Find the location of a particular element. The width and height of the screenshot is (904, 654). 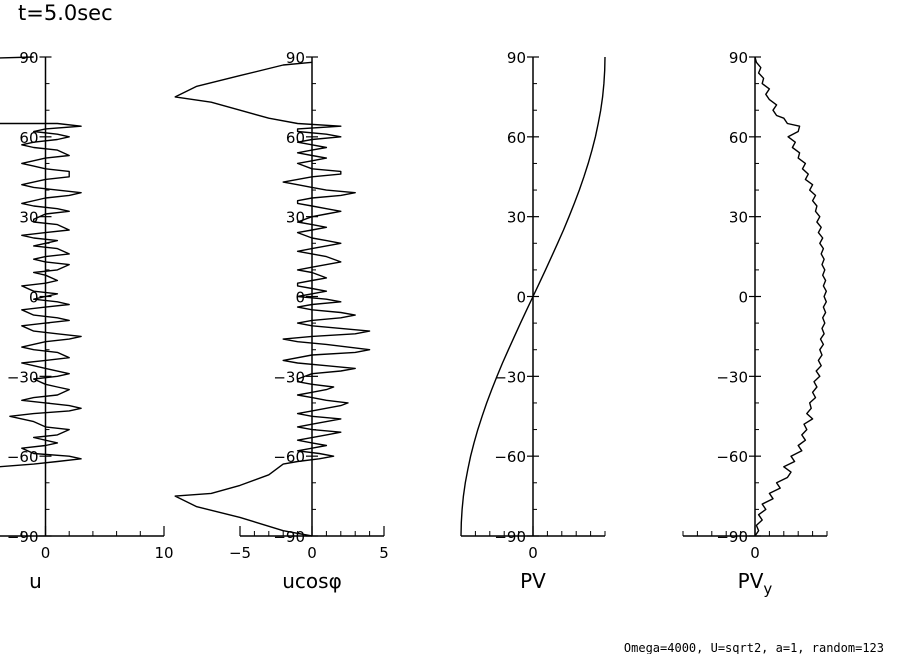

u-y-tick-label: −30 is located at coordinates (23, 377).